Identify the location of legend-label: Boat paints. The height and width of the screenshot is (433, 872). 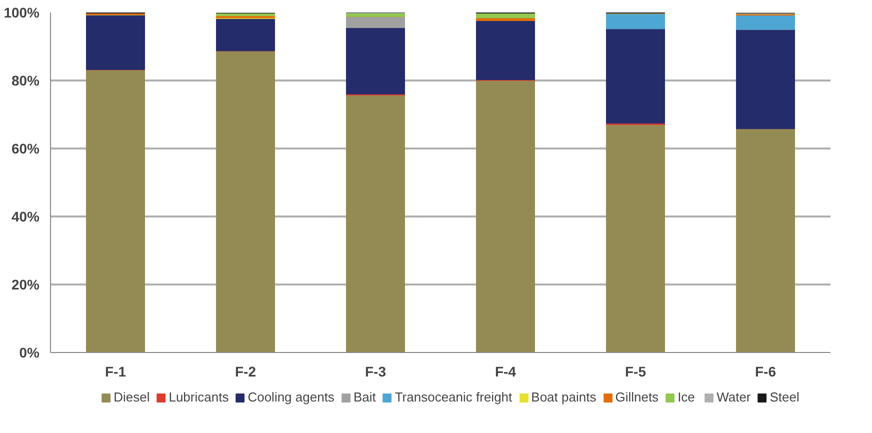
(563, 397).